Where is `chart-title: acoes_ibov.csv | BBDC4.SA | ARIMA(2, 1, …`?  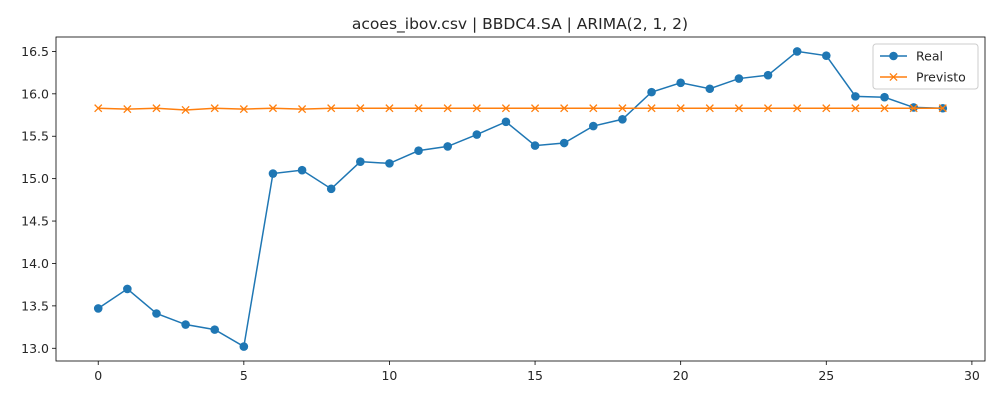 chart-title: acoes_ibov.csv | BBDC4.SA | ARIMA(2, 1, … is located at coordinates (520, 24).